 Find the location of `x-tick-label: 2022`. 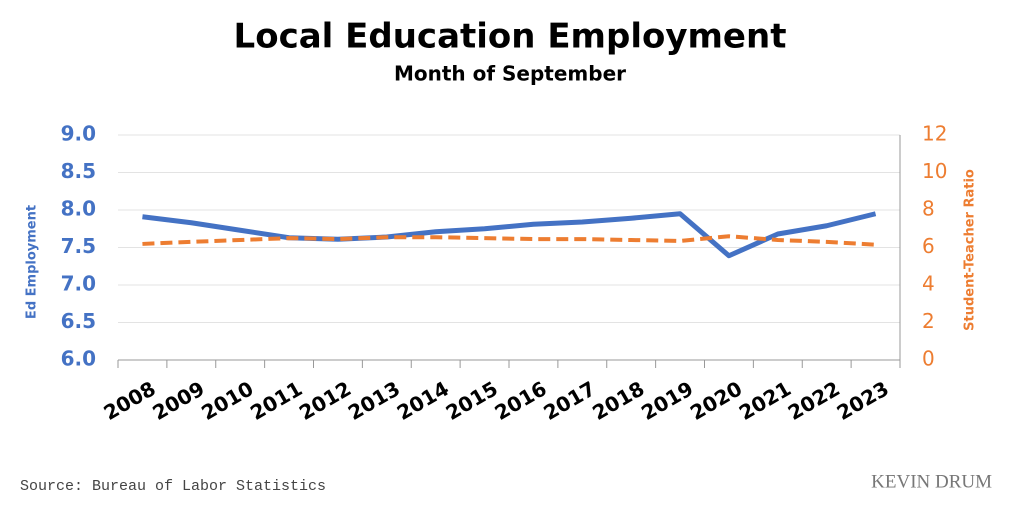

x-tick-label: 2022 is located at coordinates (814, 400).